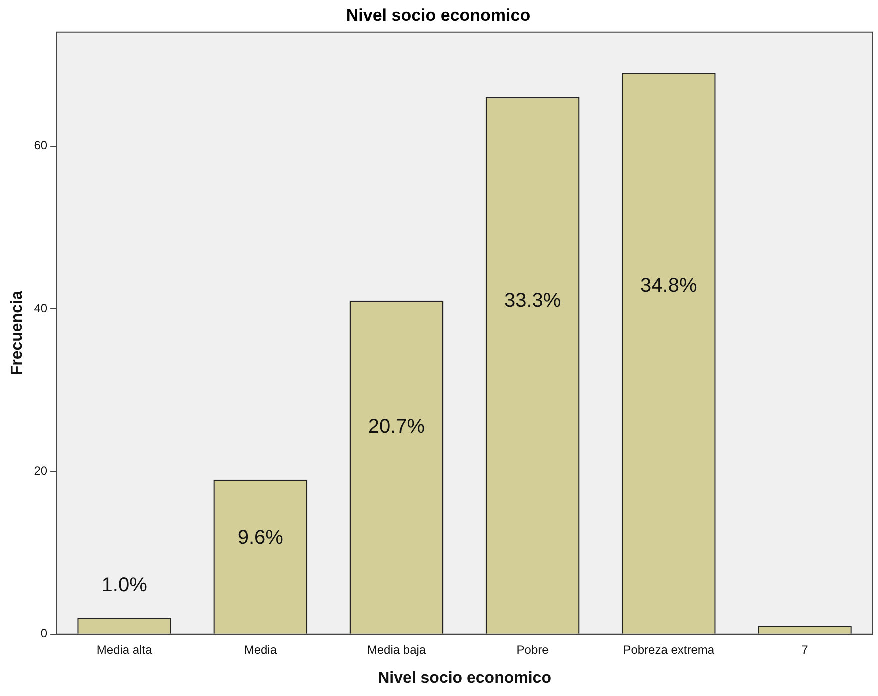 This screenshot has height=696, width=878. What do you see at coordinates (44, 633) in the screenshot?
I see `y-tick-label: 0` at bounding box center [44, 633].